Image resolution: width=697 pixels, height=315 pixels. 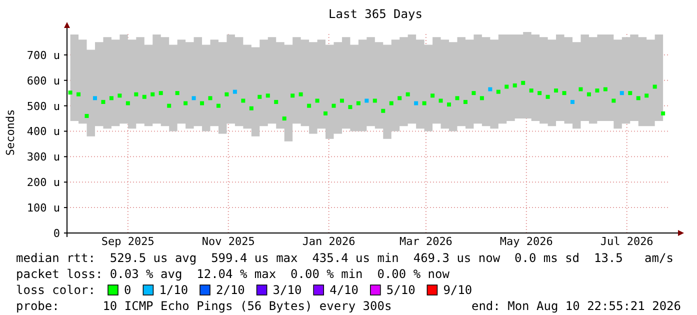 What do you see at coordinates (43, 55) in the screenshot?
I see `y-tick-label: 700 u` at bounding box center [43, 55].